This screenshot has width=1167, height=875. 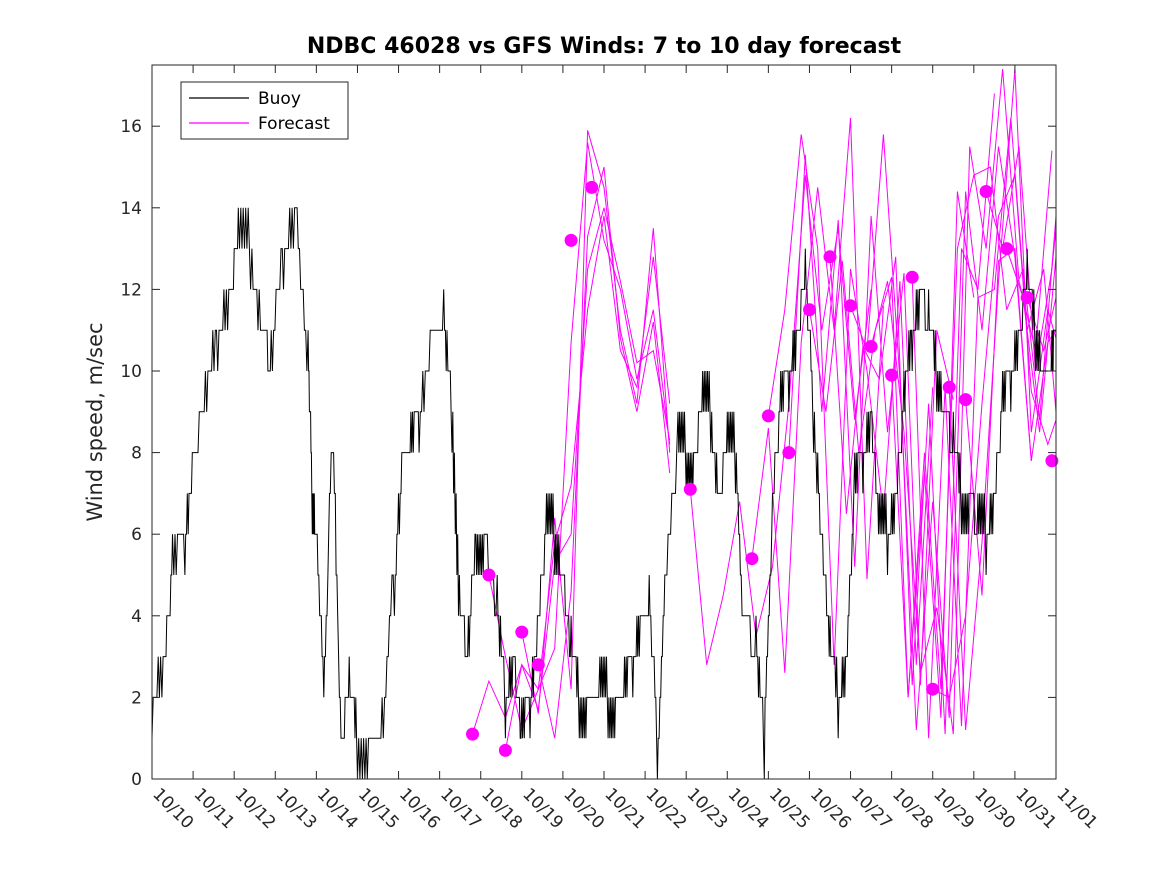 I want to click on y-tick-label: 4, so click(x=136, y=617).